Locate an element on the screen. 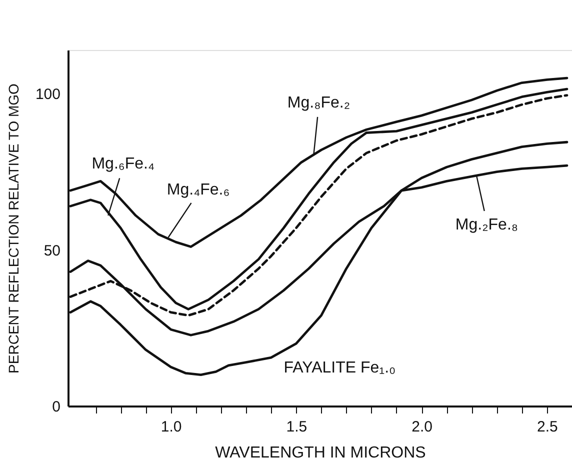 The width and height of the screenshot is (572, 466). y-tick-label: 0 is located at coordinates (56, 407).